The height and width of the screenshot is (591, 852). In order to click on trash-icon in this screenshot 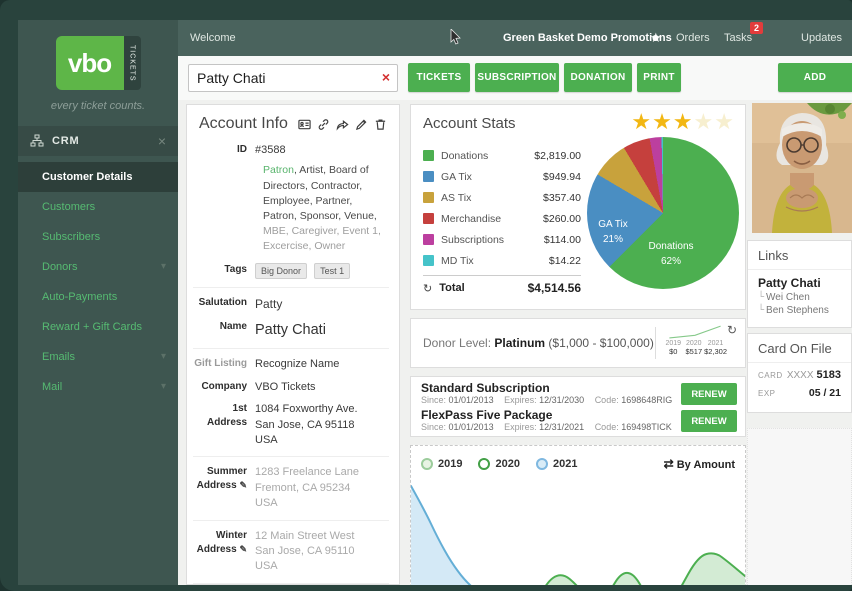, I will do `click(380, 124)`.